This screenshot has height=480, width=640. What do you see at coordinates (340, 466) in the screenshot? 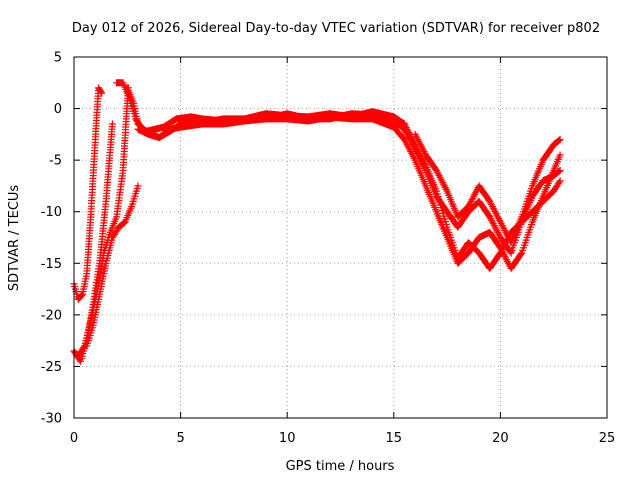
I see `x-axis-label: GPS time / hours` at bounding box center [340, 466].